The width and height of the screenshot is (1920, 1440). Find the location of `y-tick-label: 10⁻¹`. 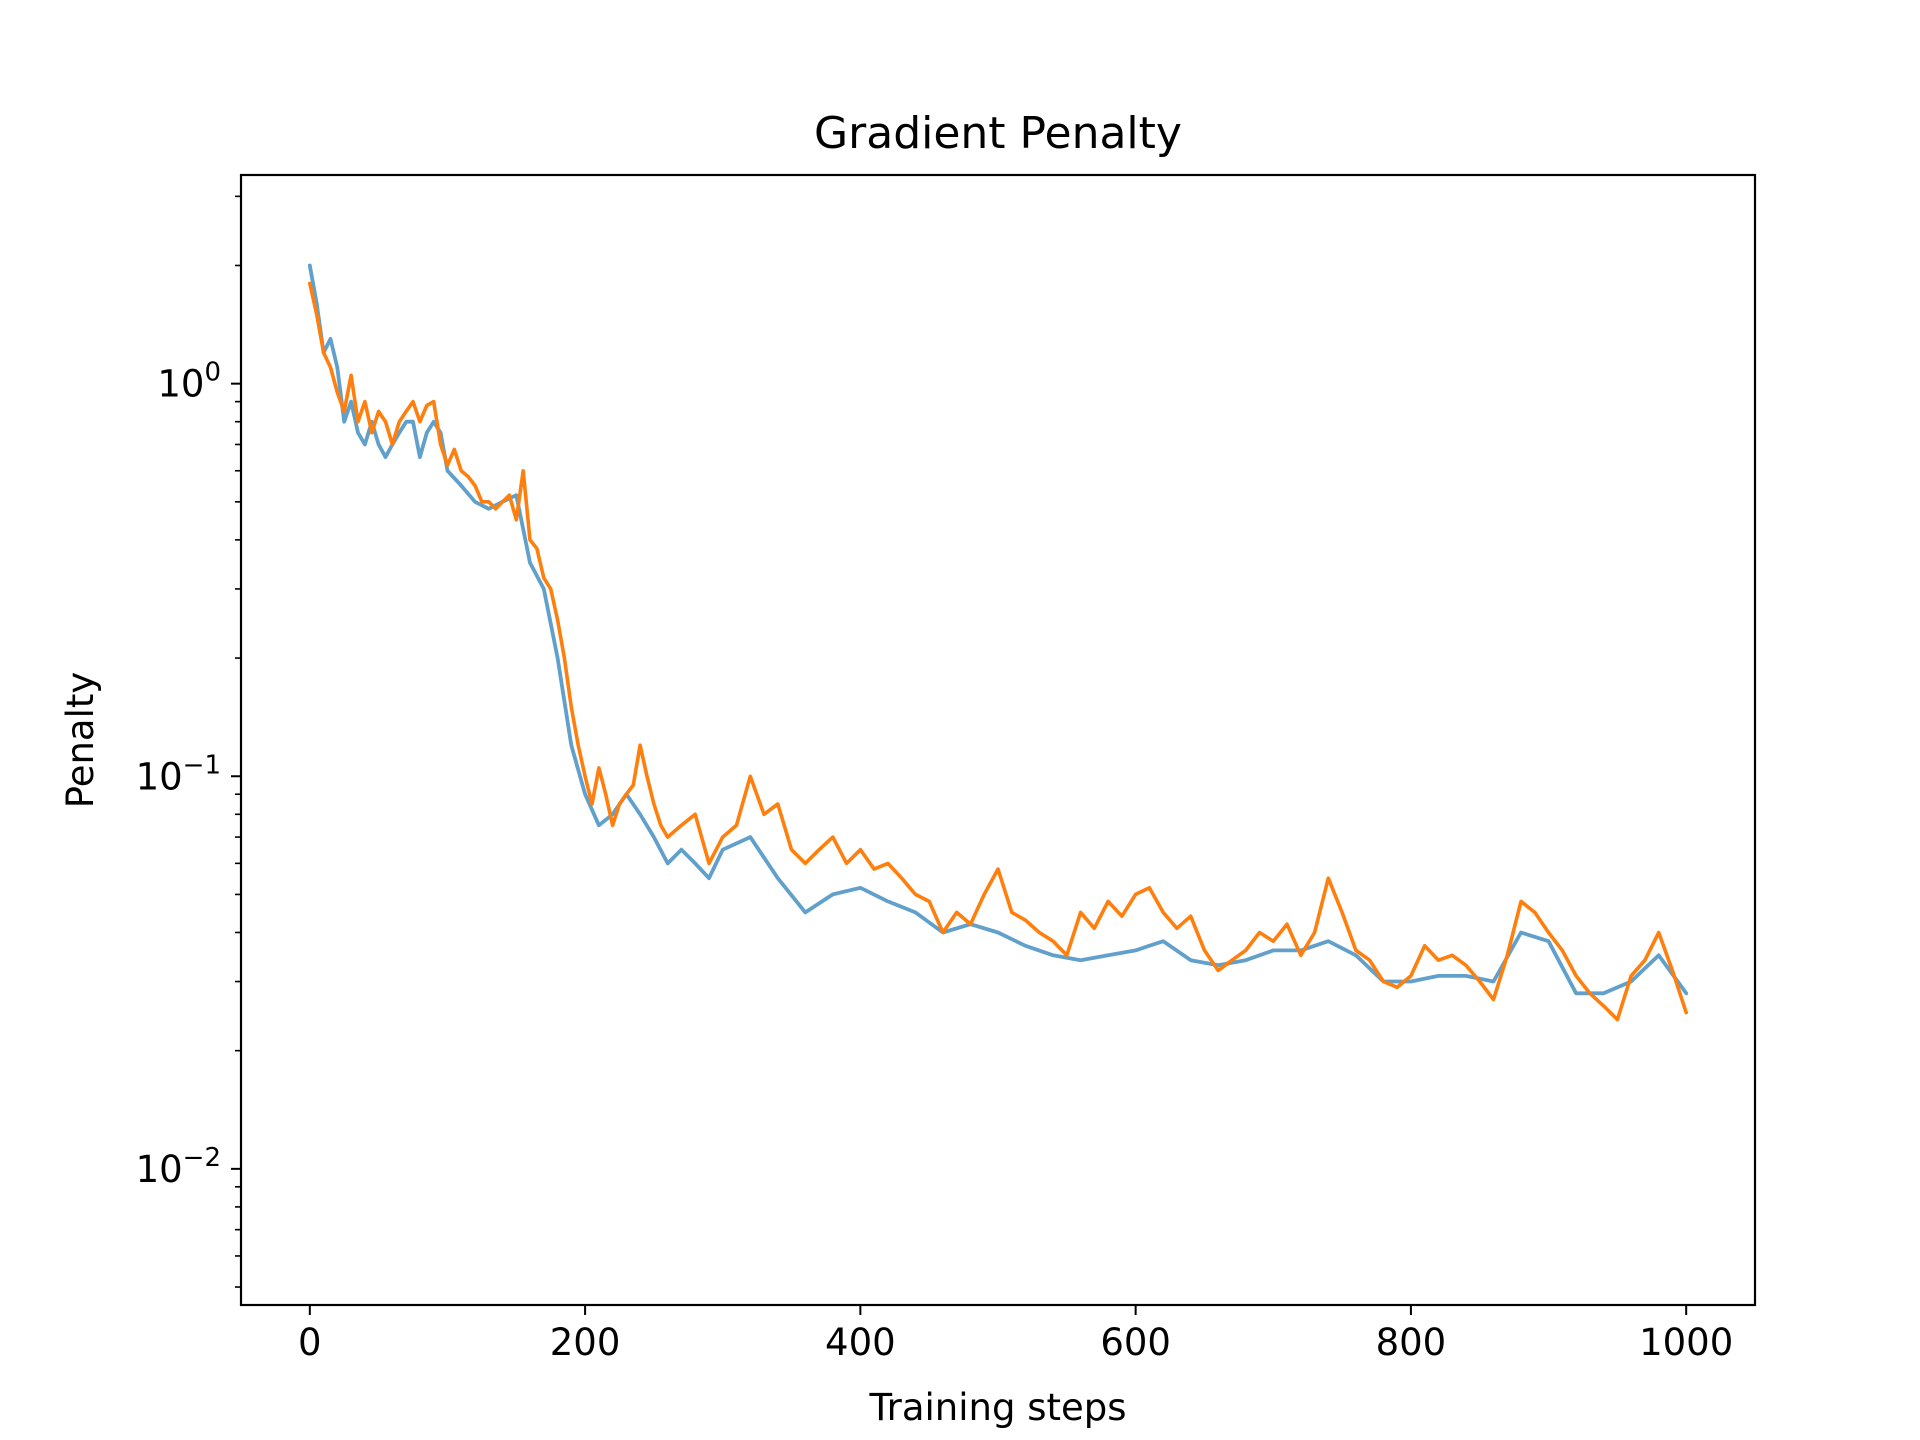

y-tick-label: 10⁻¹ is located at coordinates (178, 774).